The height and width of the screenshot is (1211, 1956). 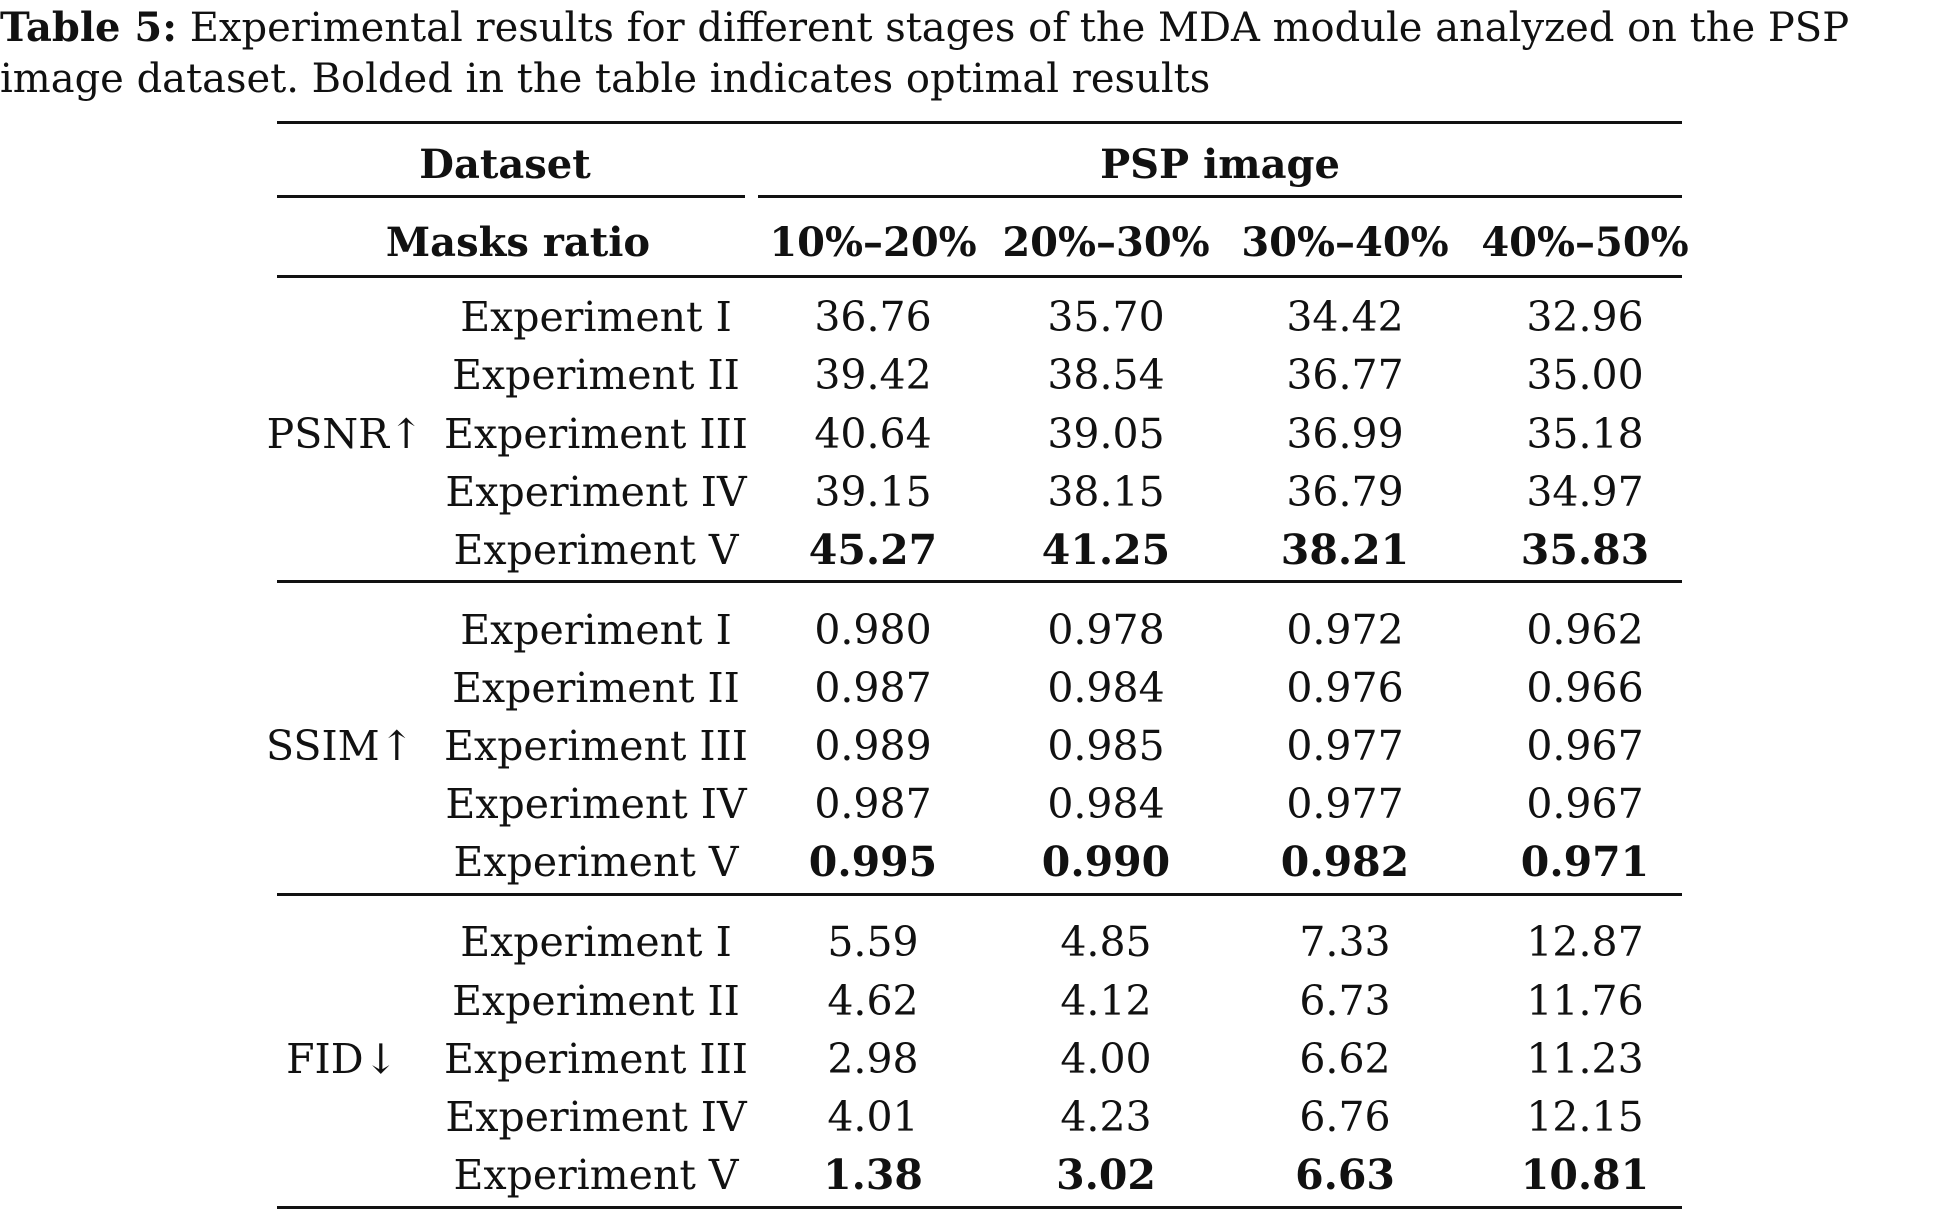 What do you see at coordinates (1345, 1001) in the screenshot?
I see `table-cell: 6.73` at bounding box center [1345, 1001].